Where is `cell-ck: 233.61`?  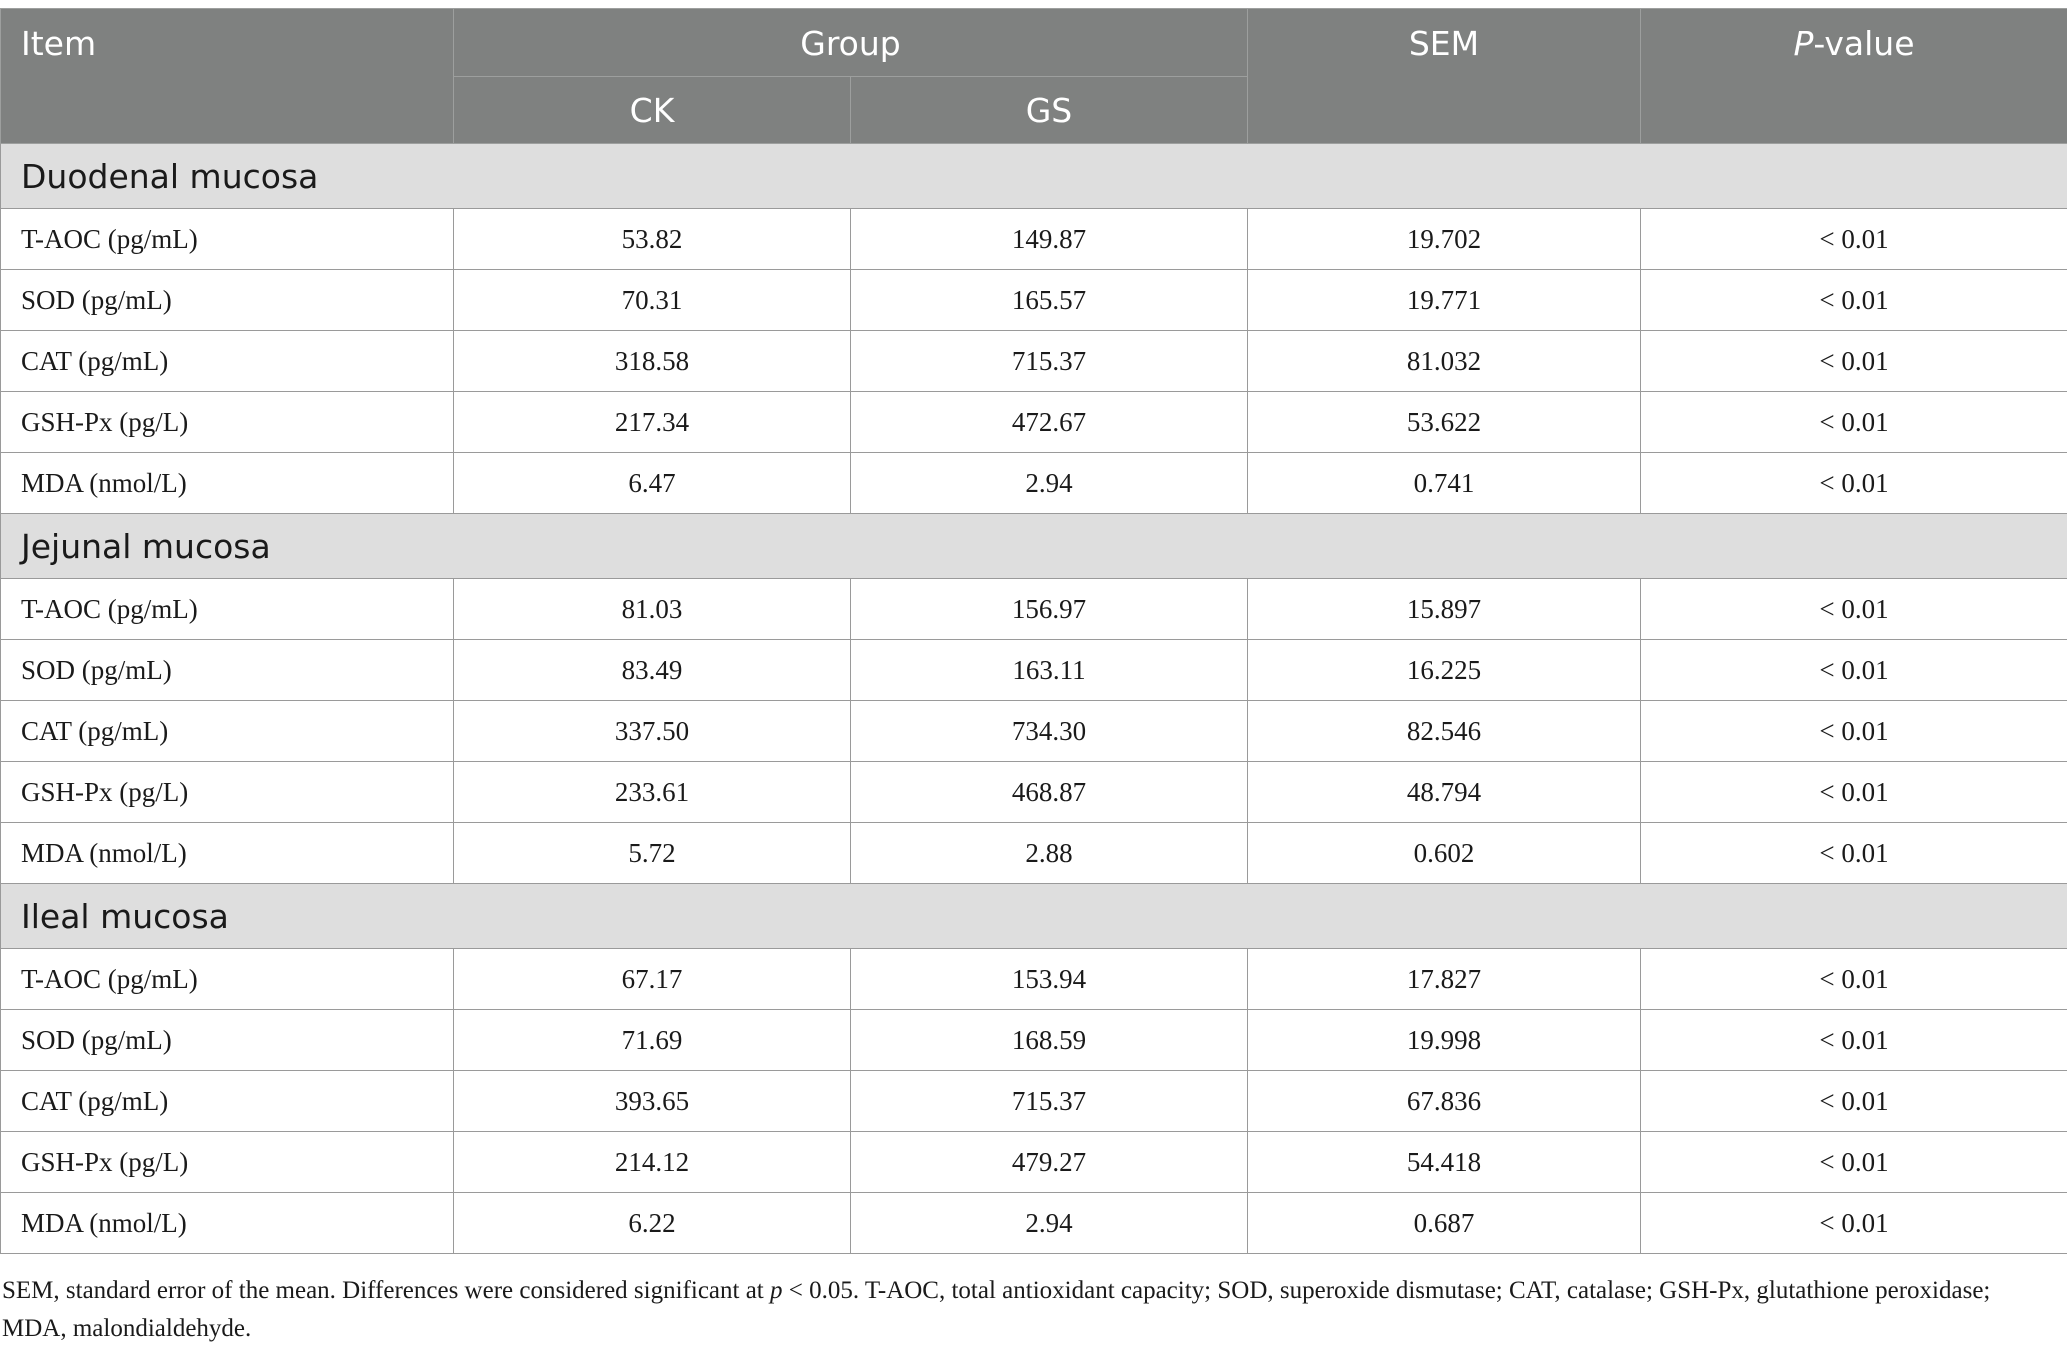 cell-ck: 233.61 is located at coordinates (652, 792).